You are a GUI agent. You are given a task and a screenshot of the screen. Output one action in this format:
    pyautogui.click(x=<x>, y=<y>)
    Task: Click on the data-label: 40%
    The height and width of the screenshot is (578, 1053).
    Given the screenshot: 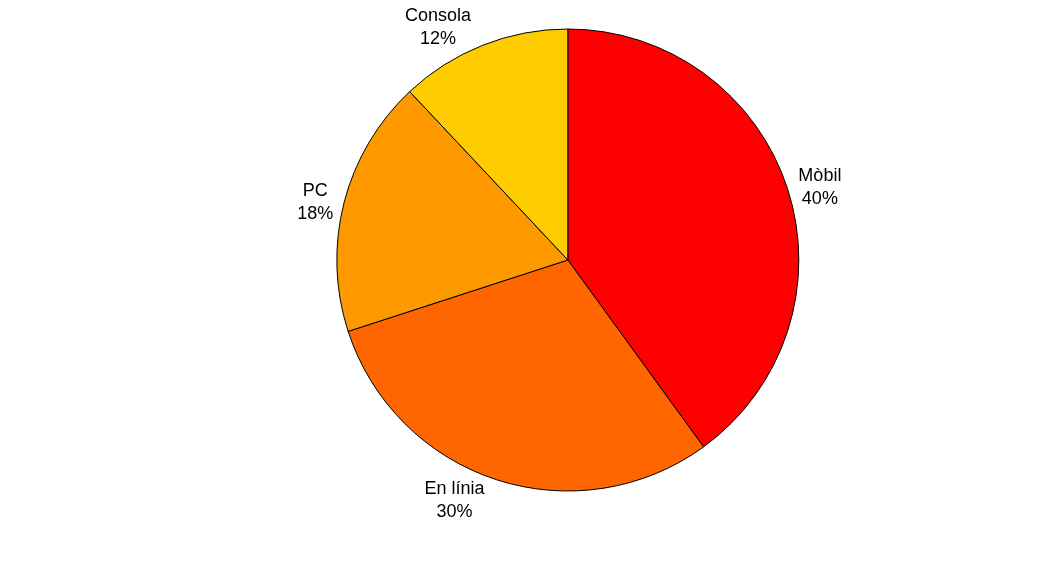 What is the action you would take?
    pyautogui.click(x=819, y=198)
    